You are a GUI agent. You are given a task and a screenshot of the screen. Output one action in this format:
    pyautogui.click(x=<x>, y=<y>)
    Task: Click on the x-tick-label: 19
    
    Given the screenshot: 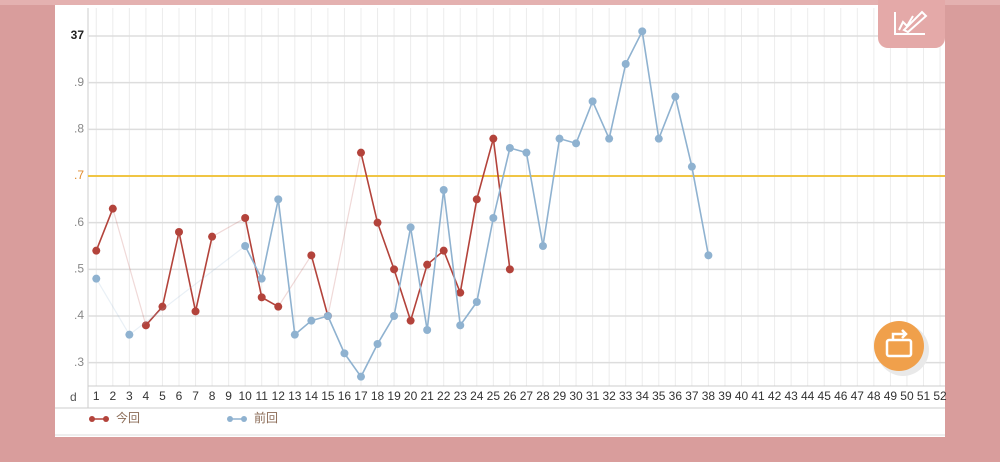 What is the action you would take?
    pyautogui.click(x=394, y=396)
    